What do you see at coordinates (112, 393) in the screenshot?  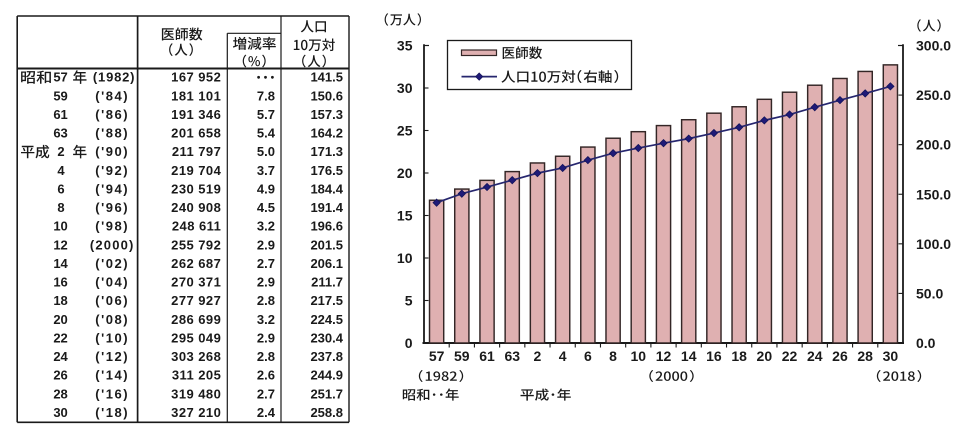 I see `svg-text: ('16)` at bounding box center [112, 393].